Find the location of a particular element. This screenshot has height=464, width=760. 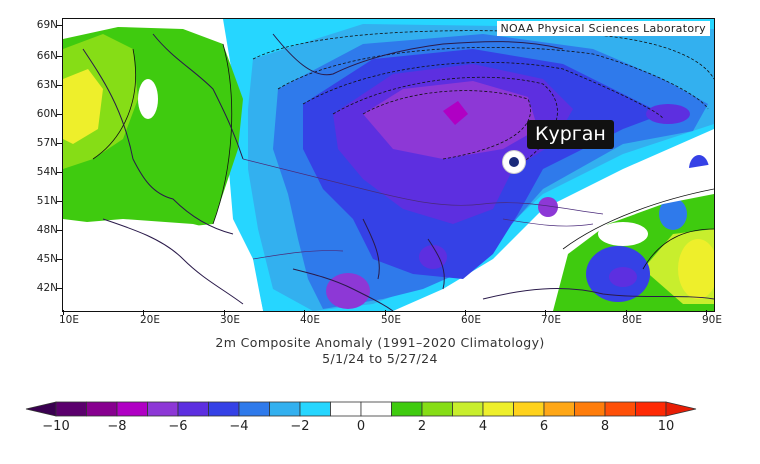

region-cold-core-south1 is located at coordinates (348, 291).